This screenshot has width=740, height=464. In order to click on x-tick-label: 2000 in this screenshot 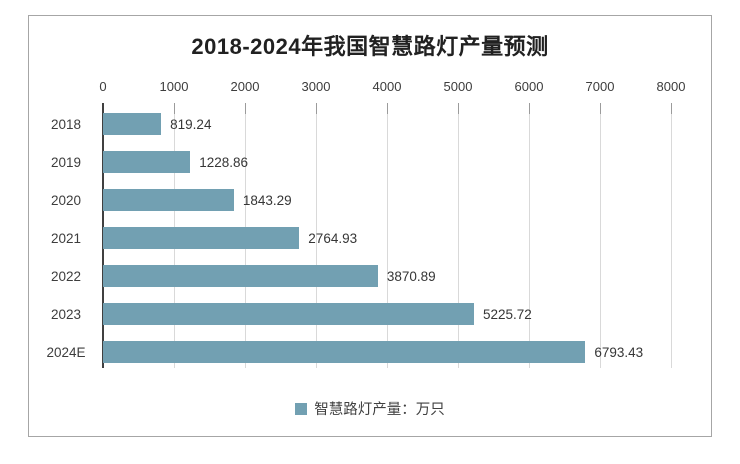, I will do `click(245, 86)`.